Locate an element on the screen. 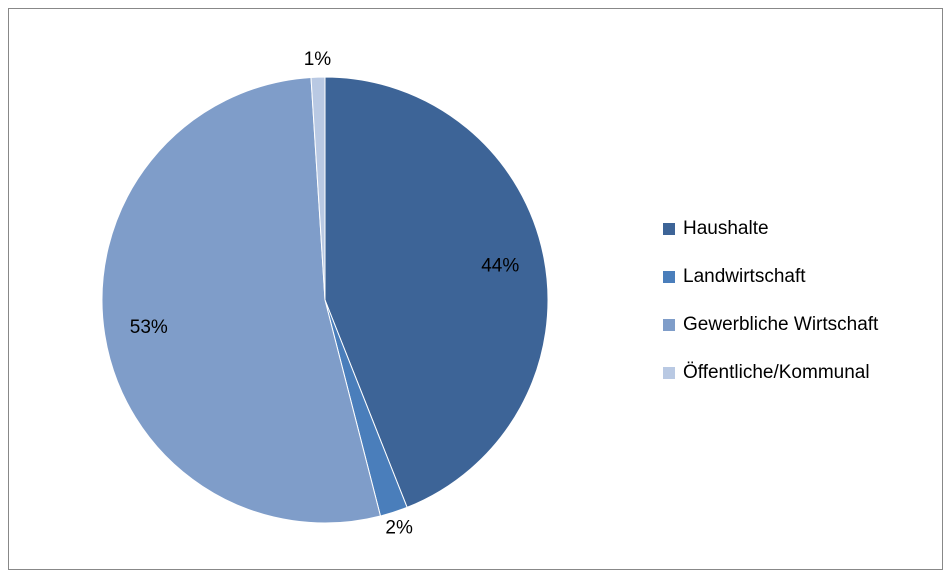  pie-slice is located at coordinates (318, 188).